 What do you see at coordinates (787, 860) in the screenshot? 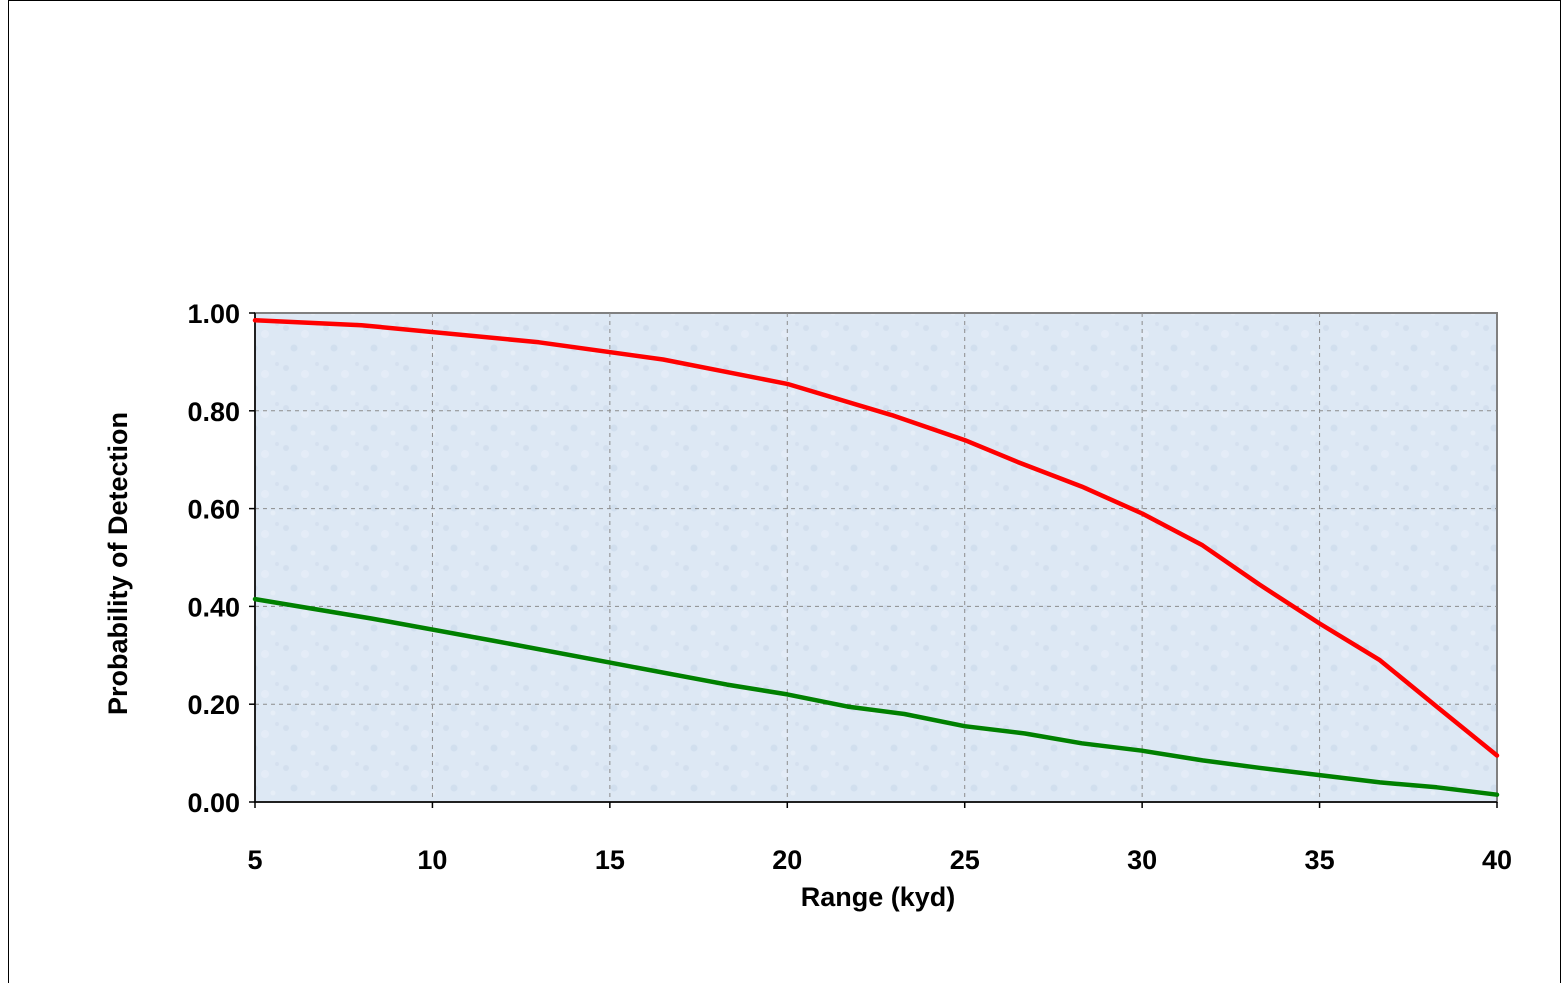
I see `x-tick-label: 20` at bounding box center [787, 860].